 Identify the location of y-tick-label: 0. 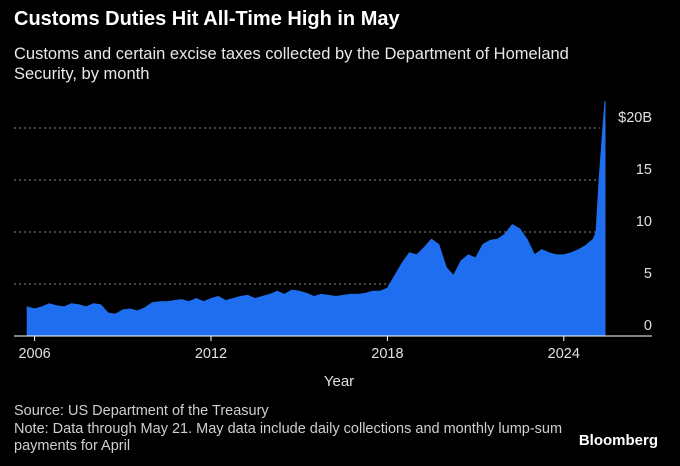
(648, 326).